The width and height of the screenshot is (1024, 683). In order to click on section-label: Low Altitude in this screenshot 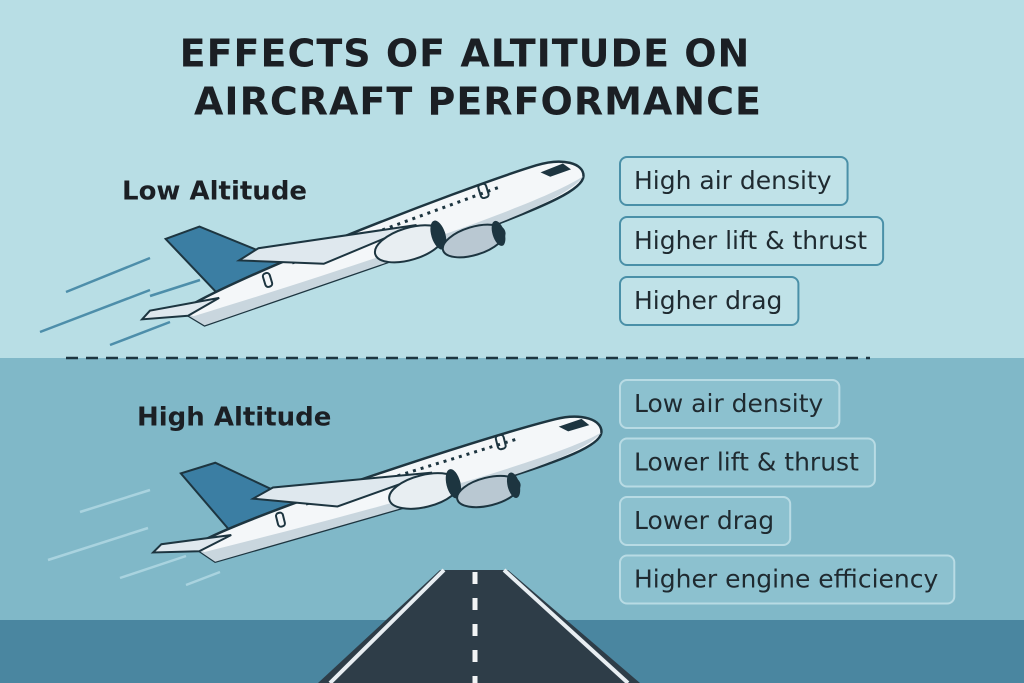, I will do `click(214, 192)`.